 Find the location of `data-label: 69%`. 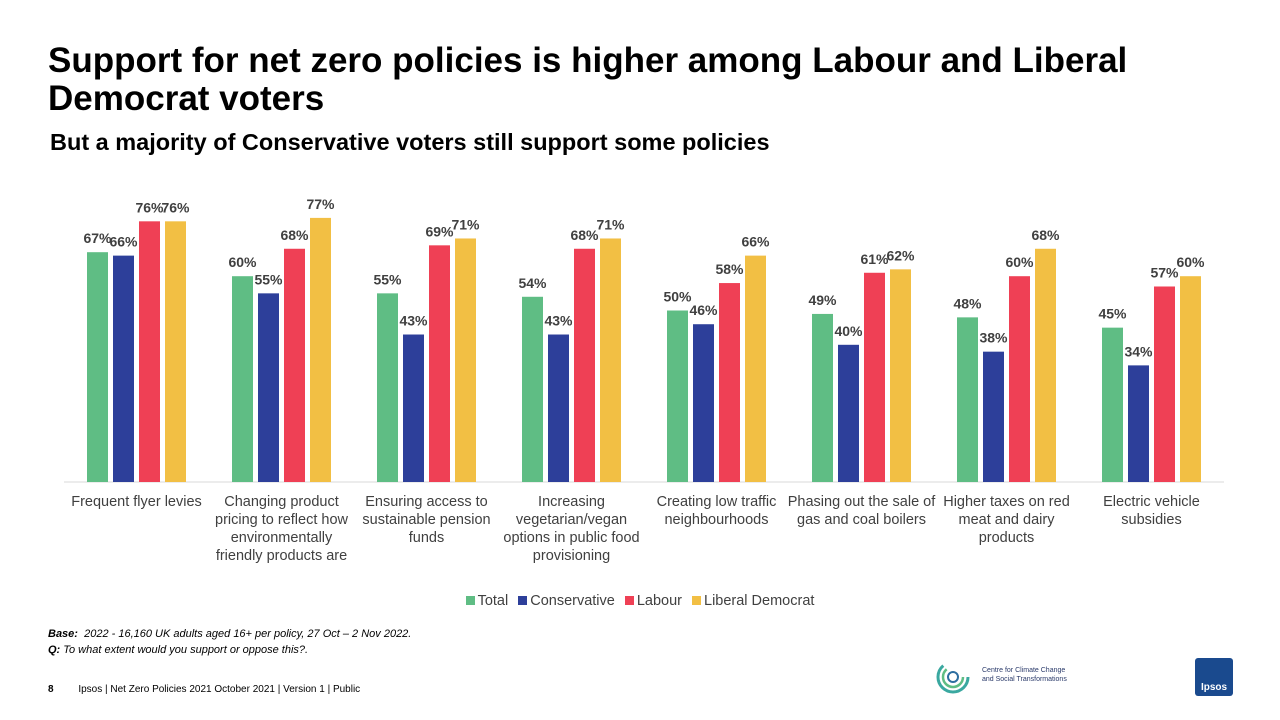

data-label: 69% is located at coordinates (439, 231).